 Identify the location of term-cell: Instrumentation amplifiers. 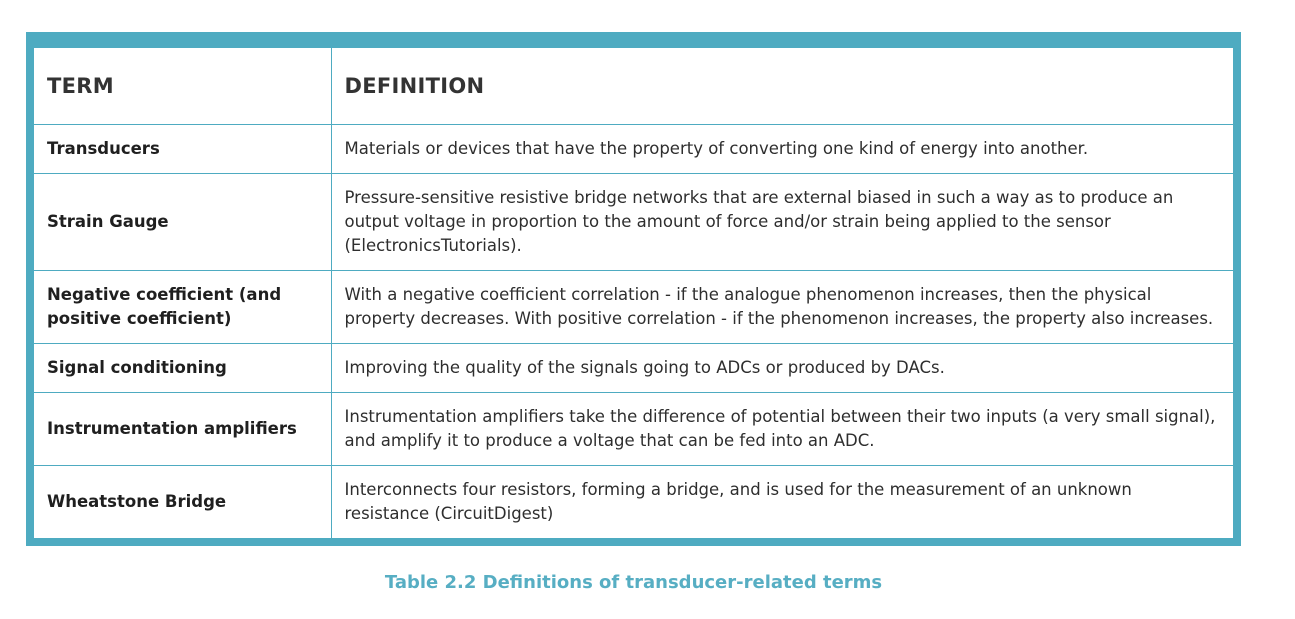
(183, 428).